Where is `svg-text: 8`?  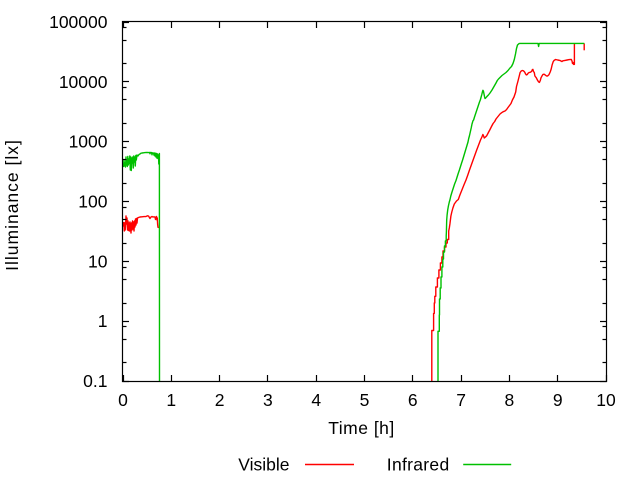
svg-text: 8 is located at coordinates (510, 400).